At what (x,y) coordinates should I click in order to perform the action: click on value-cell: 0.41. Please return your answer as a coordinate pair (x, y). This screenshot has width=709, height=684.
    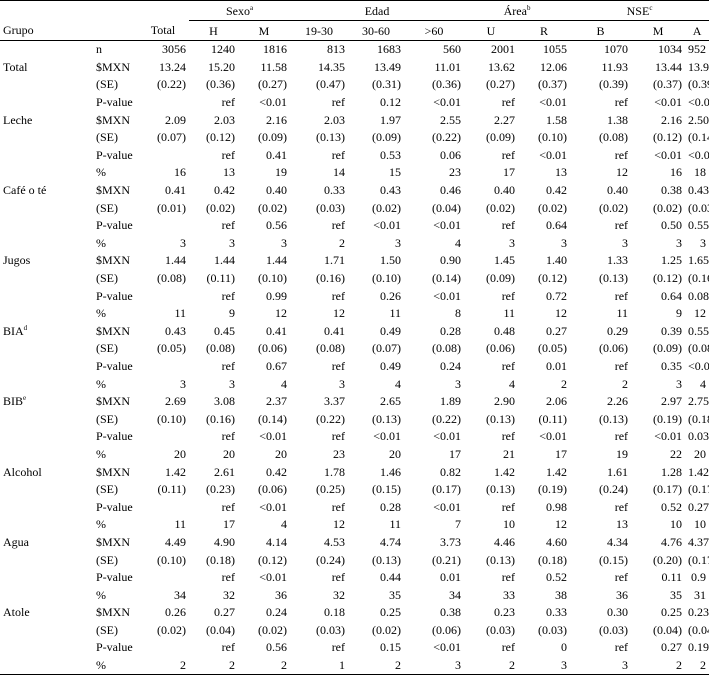
    Looking at the image, I should click on (277, 330).